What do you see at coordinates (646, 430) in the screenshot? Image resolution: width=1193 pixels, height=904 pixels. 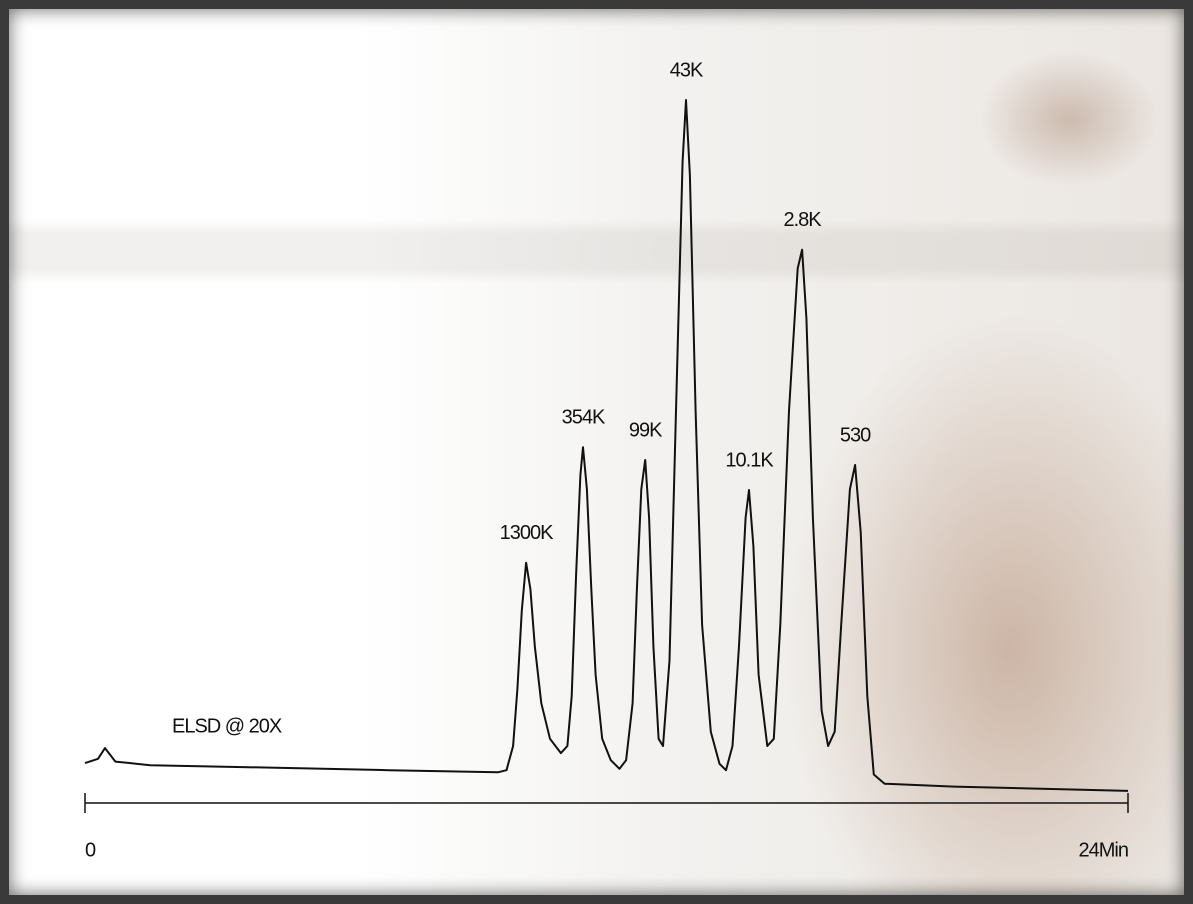 I see `peak-label: 99K` at bounding box center [646, 430].